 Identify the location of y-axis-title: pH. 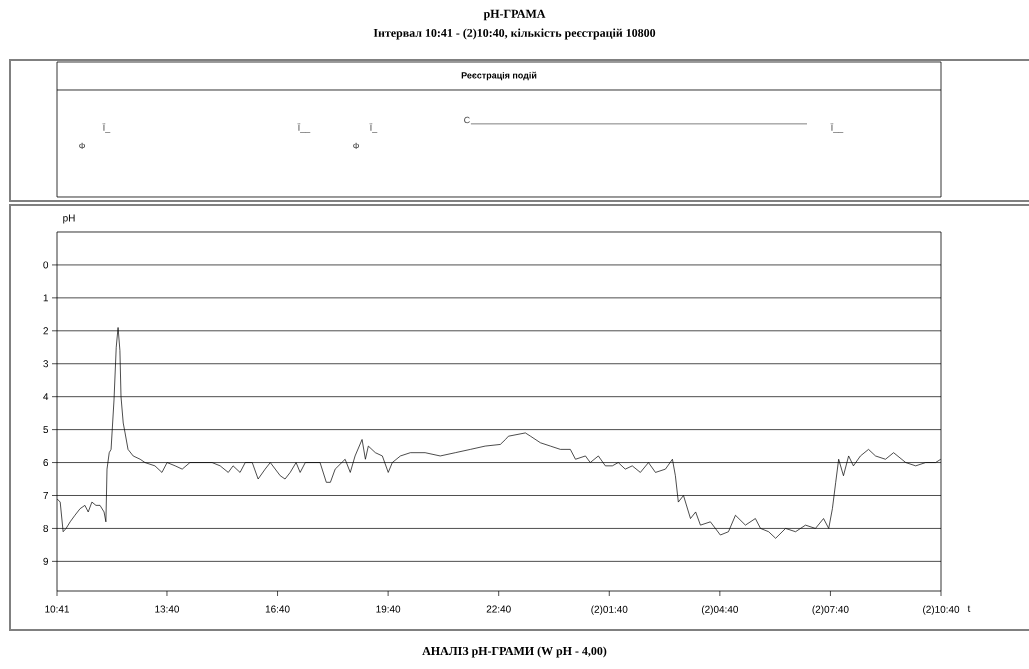
(69, 219).